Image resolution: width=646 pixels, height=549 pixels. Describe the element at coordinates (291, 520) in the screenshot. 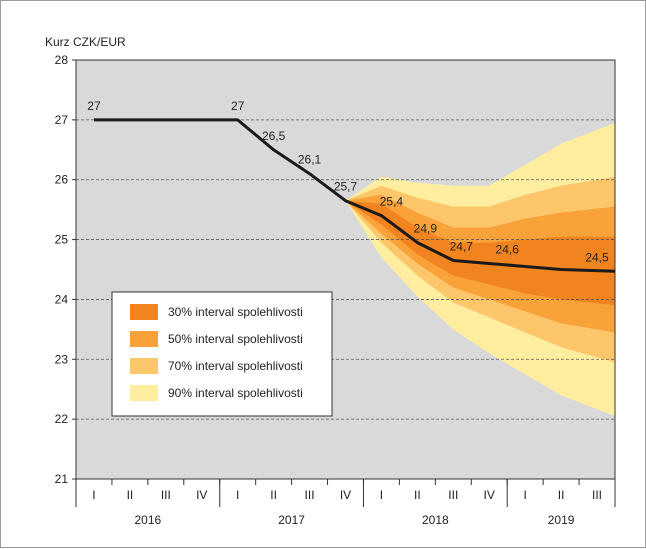

I see `x-year-label: 2017` at that location.